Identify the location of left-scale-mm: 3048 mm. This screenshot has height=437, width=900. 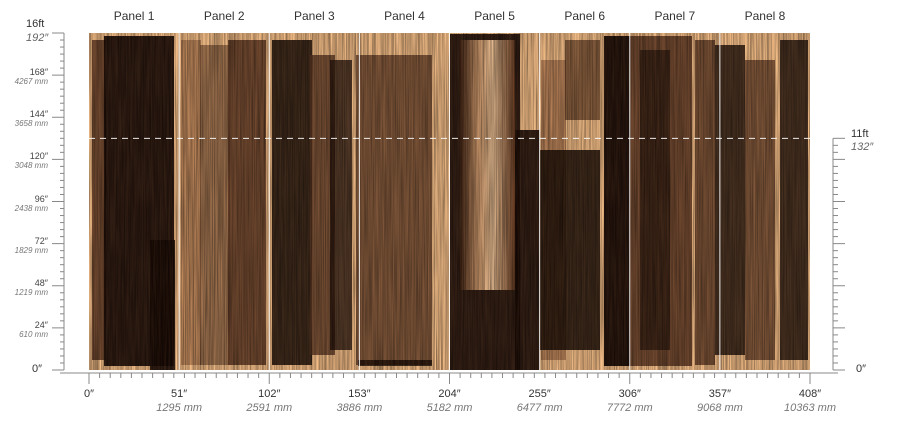
(31, 166).